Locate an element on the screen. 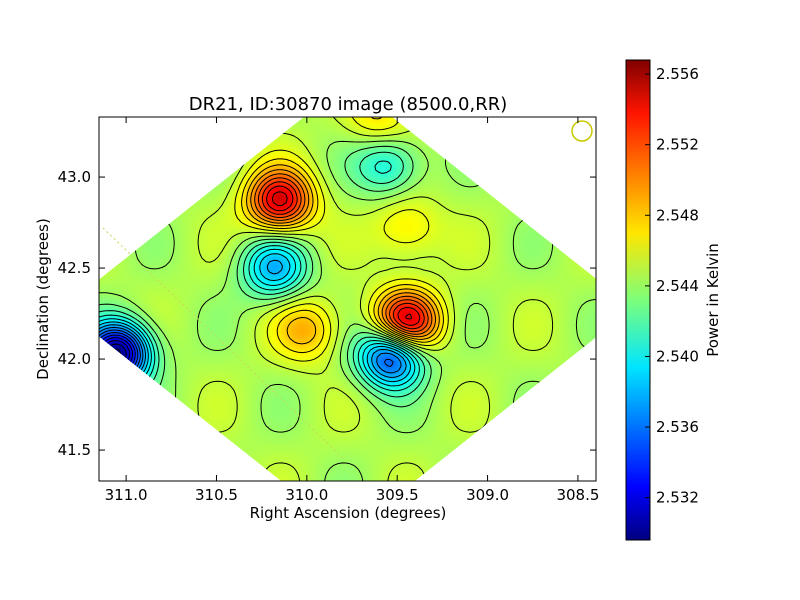 The height and width of the screenshot is (600, 800). x-tick-label: 308.5 is located at coordinates (577, 495).